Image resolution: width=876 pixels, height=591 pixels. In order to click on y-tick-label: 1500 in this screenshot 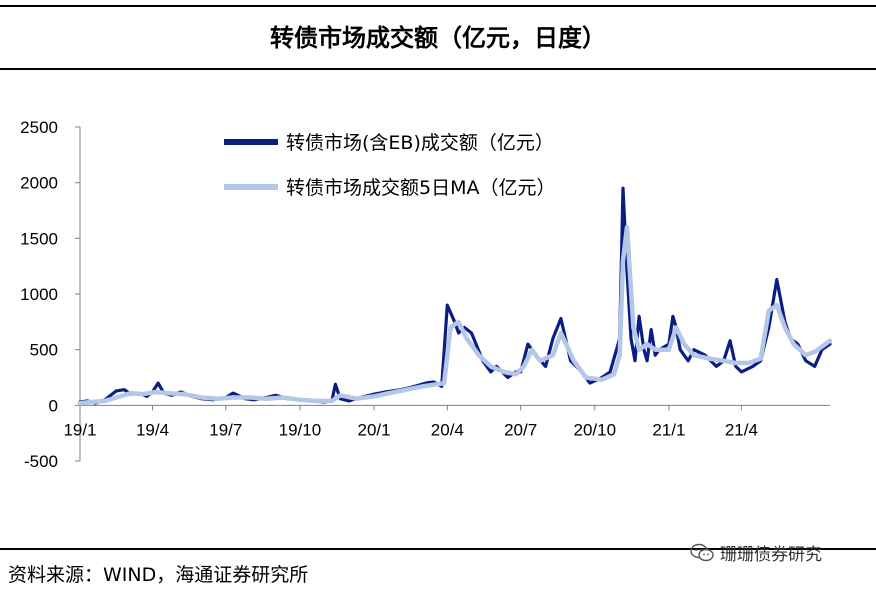, I will do `click(39, 238)`.